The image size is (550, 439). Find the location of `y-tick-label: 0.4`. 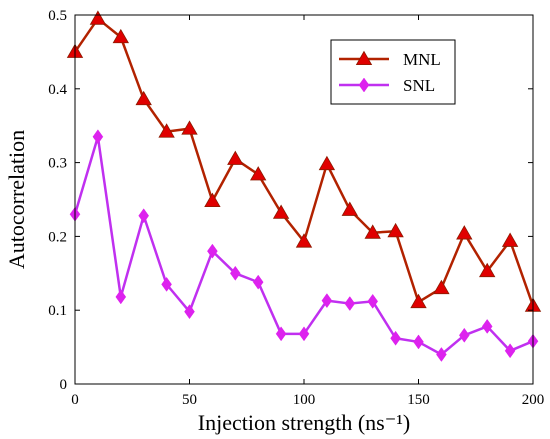

y-tick-label: 0.4 is located at coordinates (57, 90).